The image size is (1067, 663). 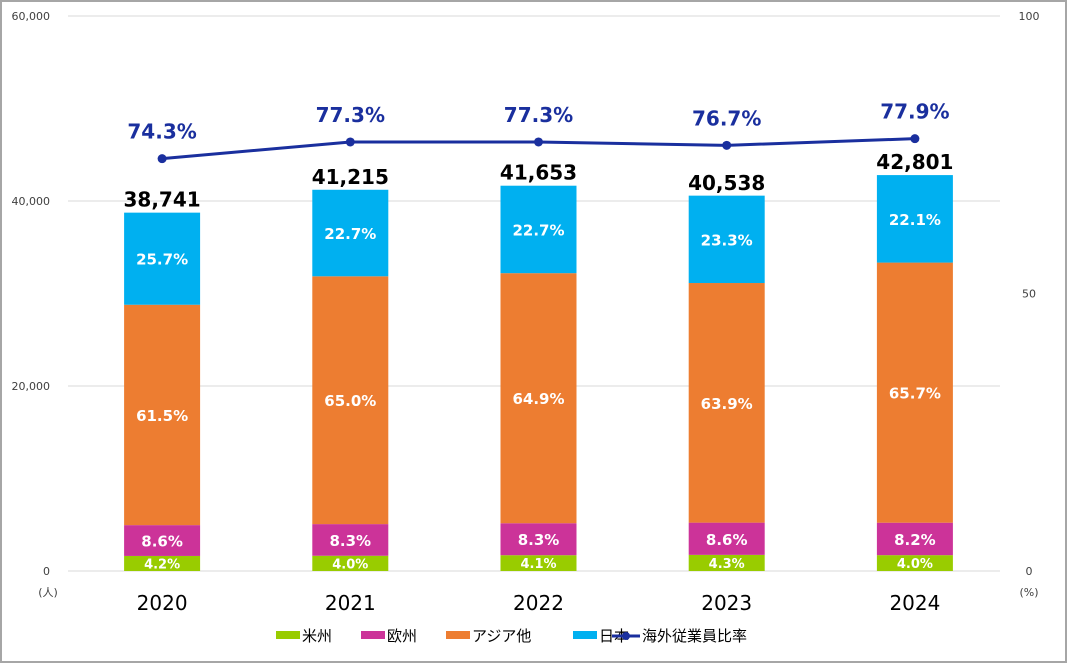 I want to click on total-label: 40,538, so click(x=726, y=183).